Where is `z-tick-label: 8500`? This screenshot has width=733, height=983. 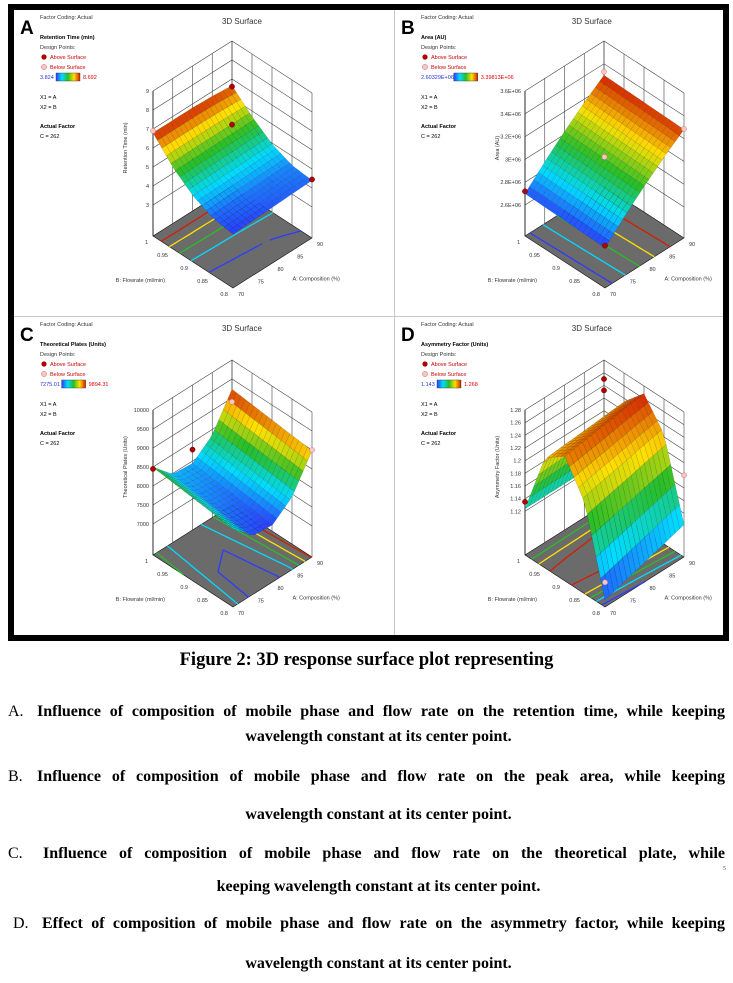
z-tick-label: 8500 is located at coordinates (143, 468).